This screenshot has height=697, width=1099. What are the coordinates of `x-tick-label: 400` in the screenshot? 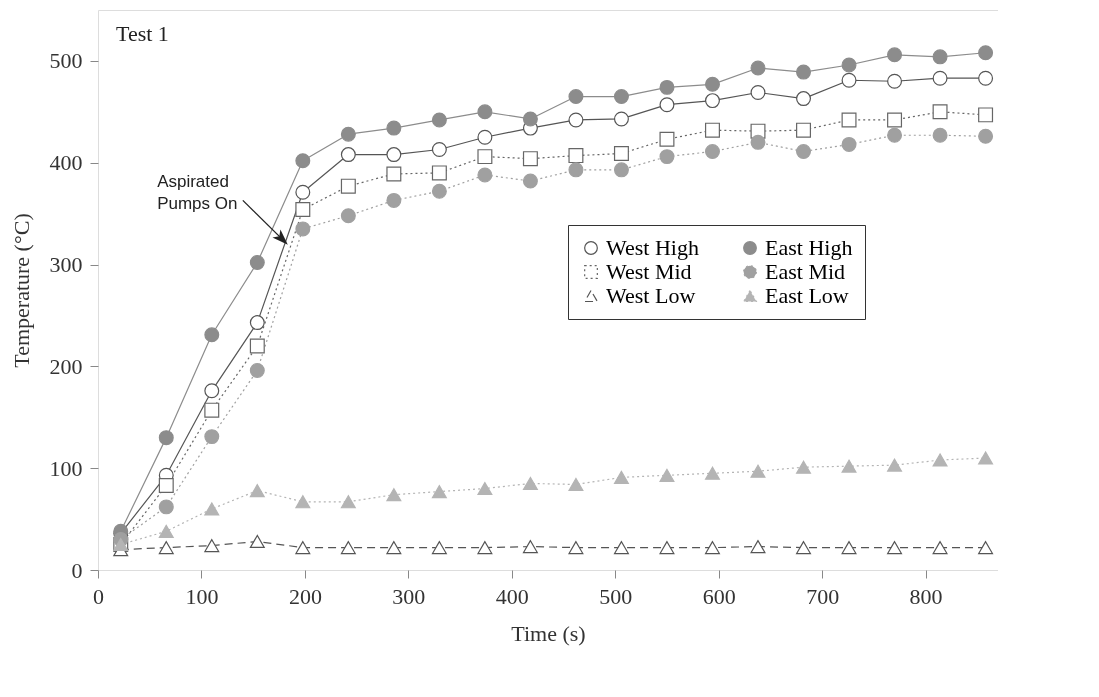 It's located at (512, 596).